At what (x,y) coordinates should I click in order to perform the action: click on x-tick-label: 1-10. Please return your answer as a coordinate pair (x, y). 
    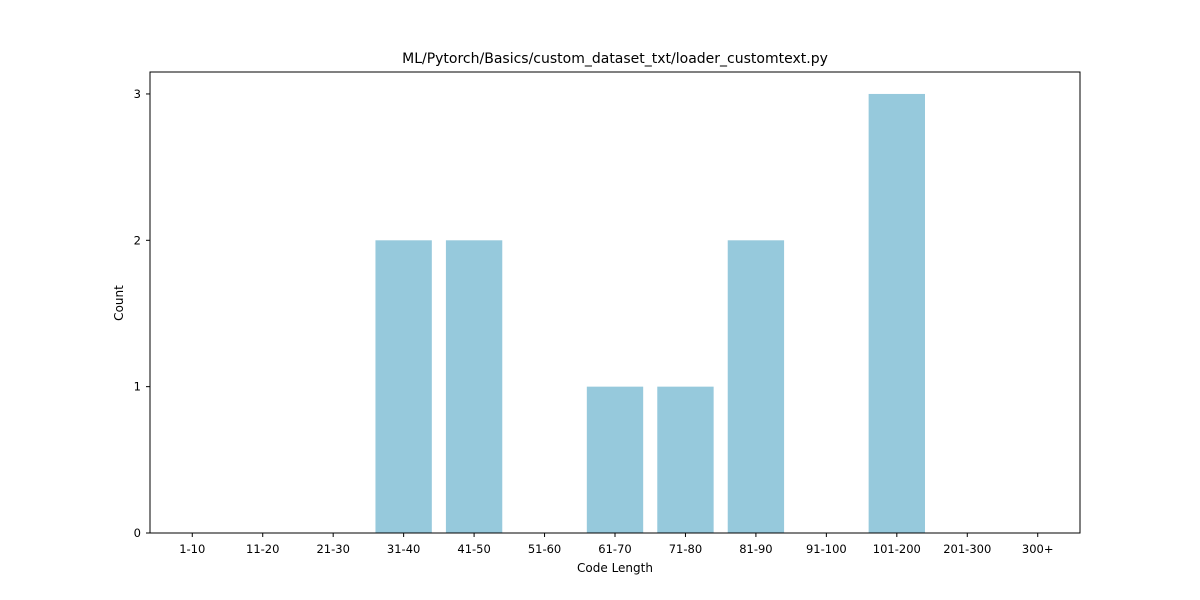
    Looking at the image, I should click on (192, 549).